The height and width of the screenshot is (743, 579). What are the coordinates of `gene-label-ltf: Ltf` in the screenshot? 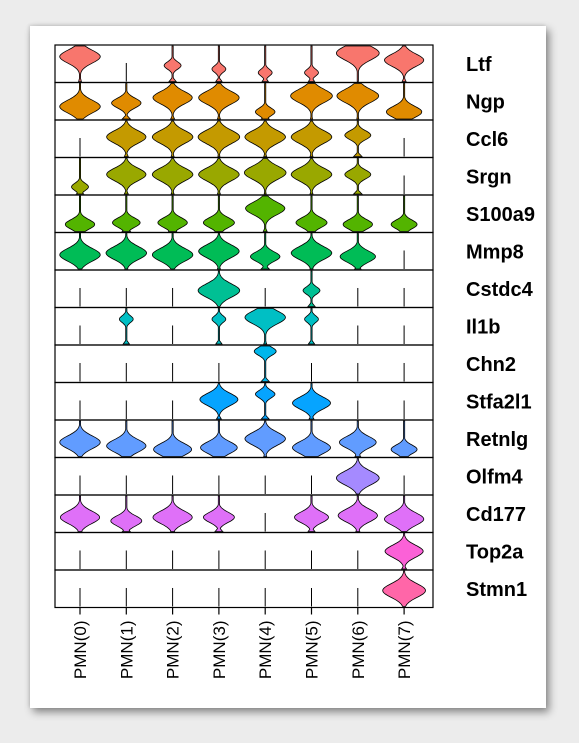 It's located at (479, 65).